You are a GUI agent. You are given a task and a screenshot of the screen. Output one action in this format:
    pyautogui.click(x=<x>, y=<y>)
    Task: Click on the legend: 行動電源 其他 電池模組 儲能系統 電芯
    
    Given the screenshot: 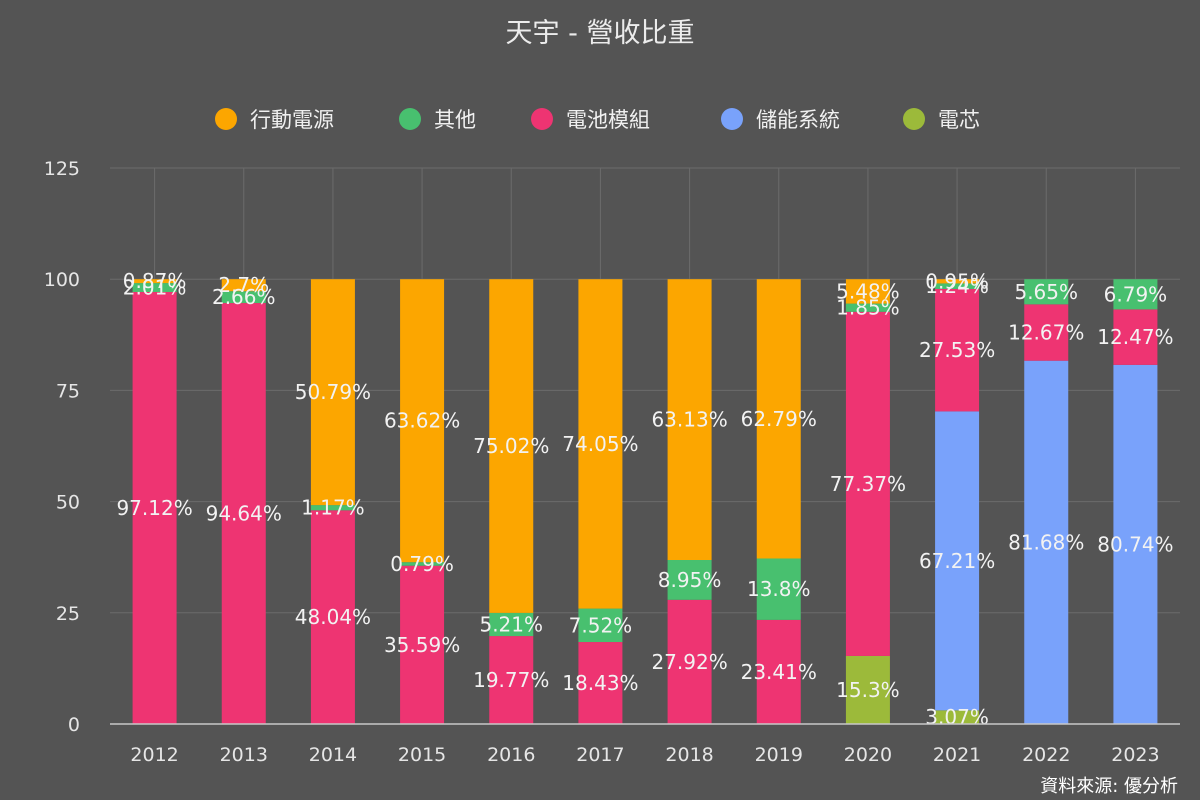 What is the action you would take?
    pyautogui.click(x=597, y=120)
    